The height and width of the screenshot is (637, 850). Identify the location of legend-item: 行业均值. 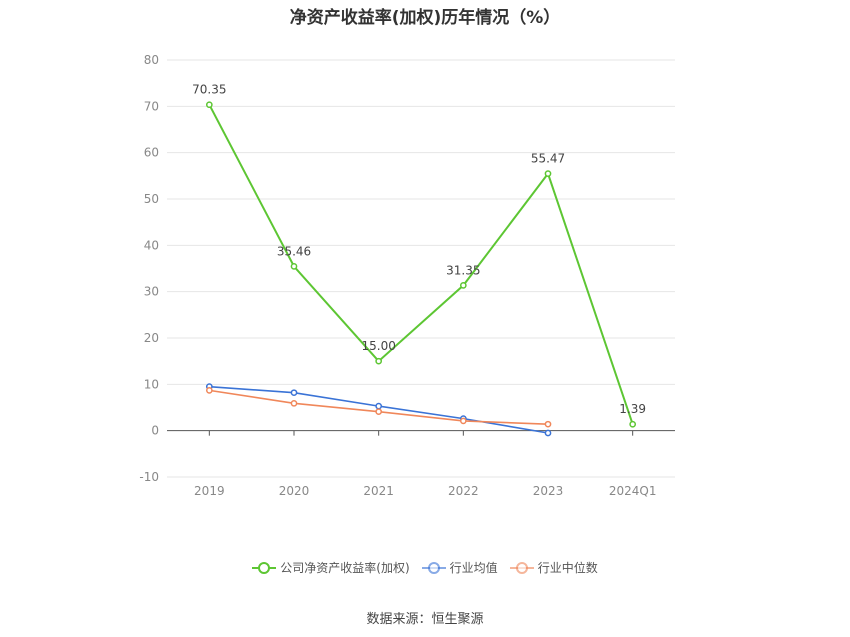
(459, 567).